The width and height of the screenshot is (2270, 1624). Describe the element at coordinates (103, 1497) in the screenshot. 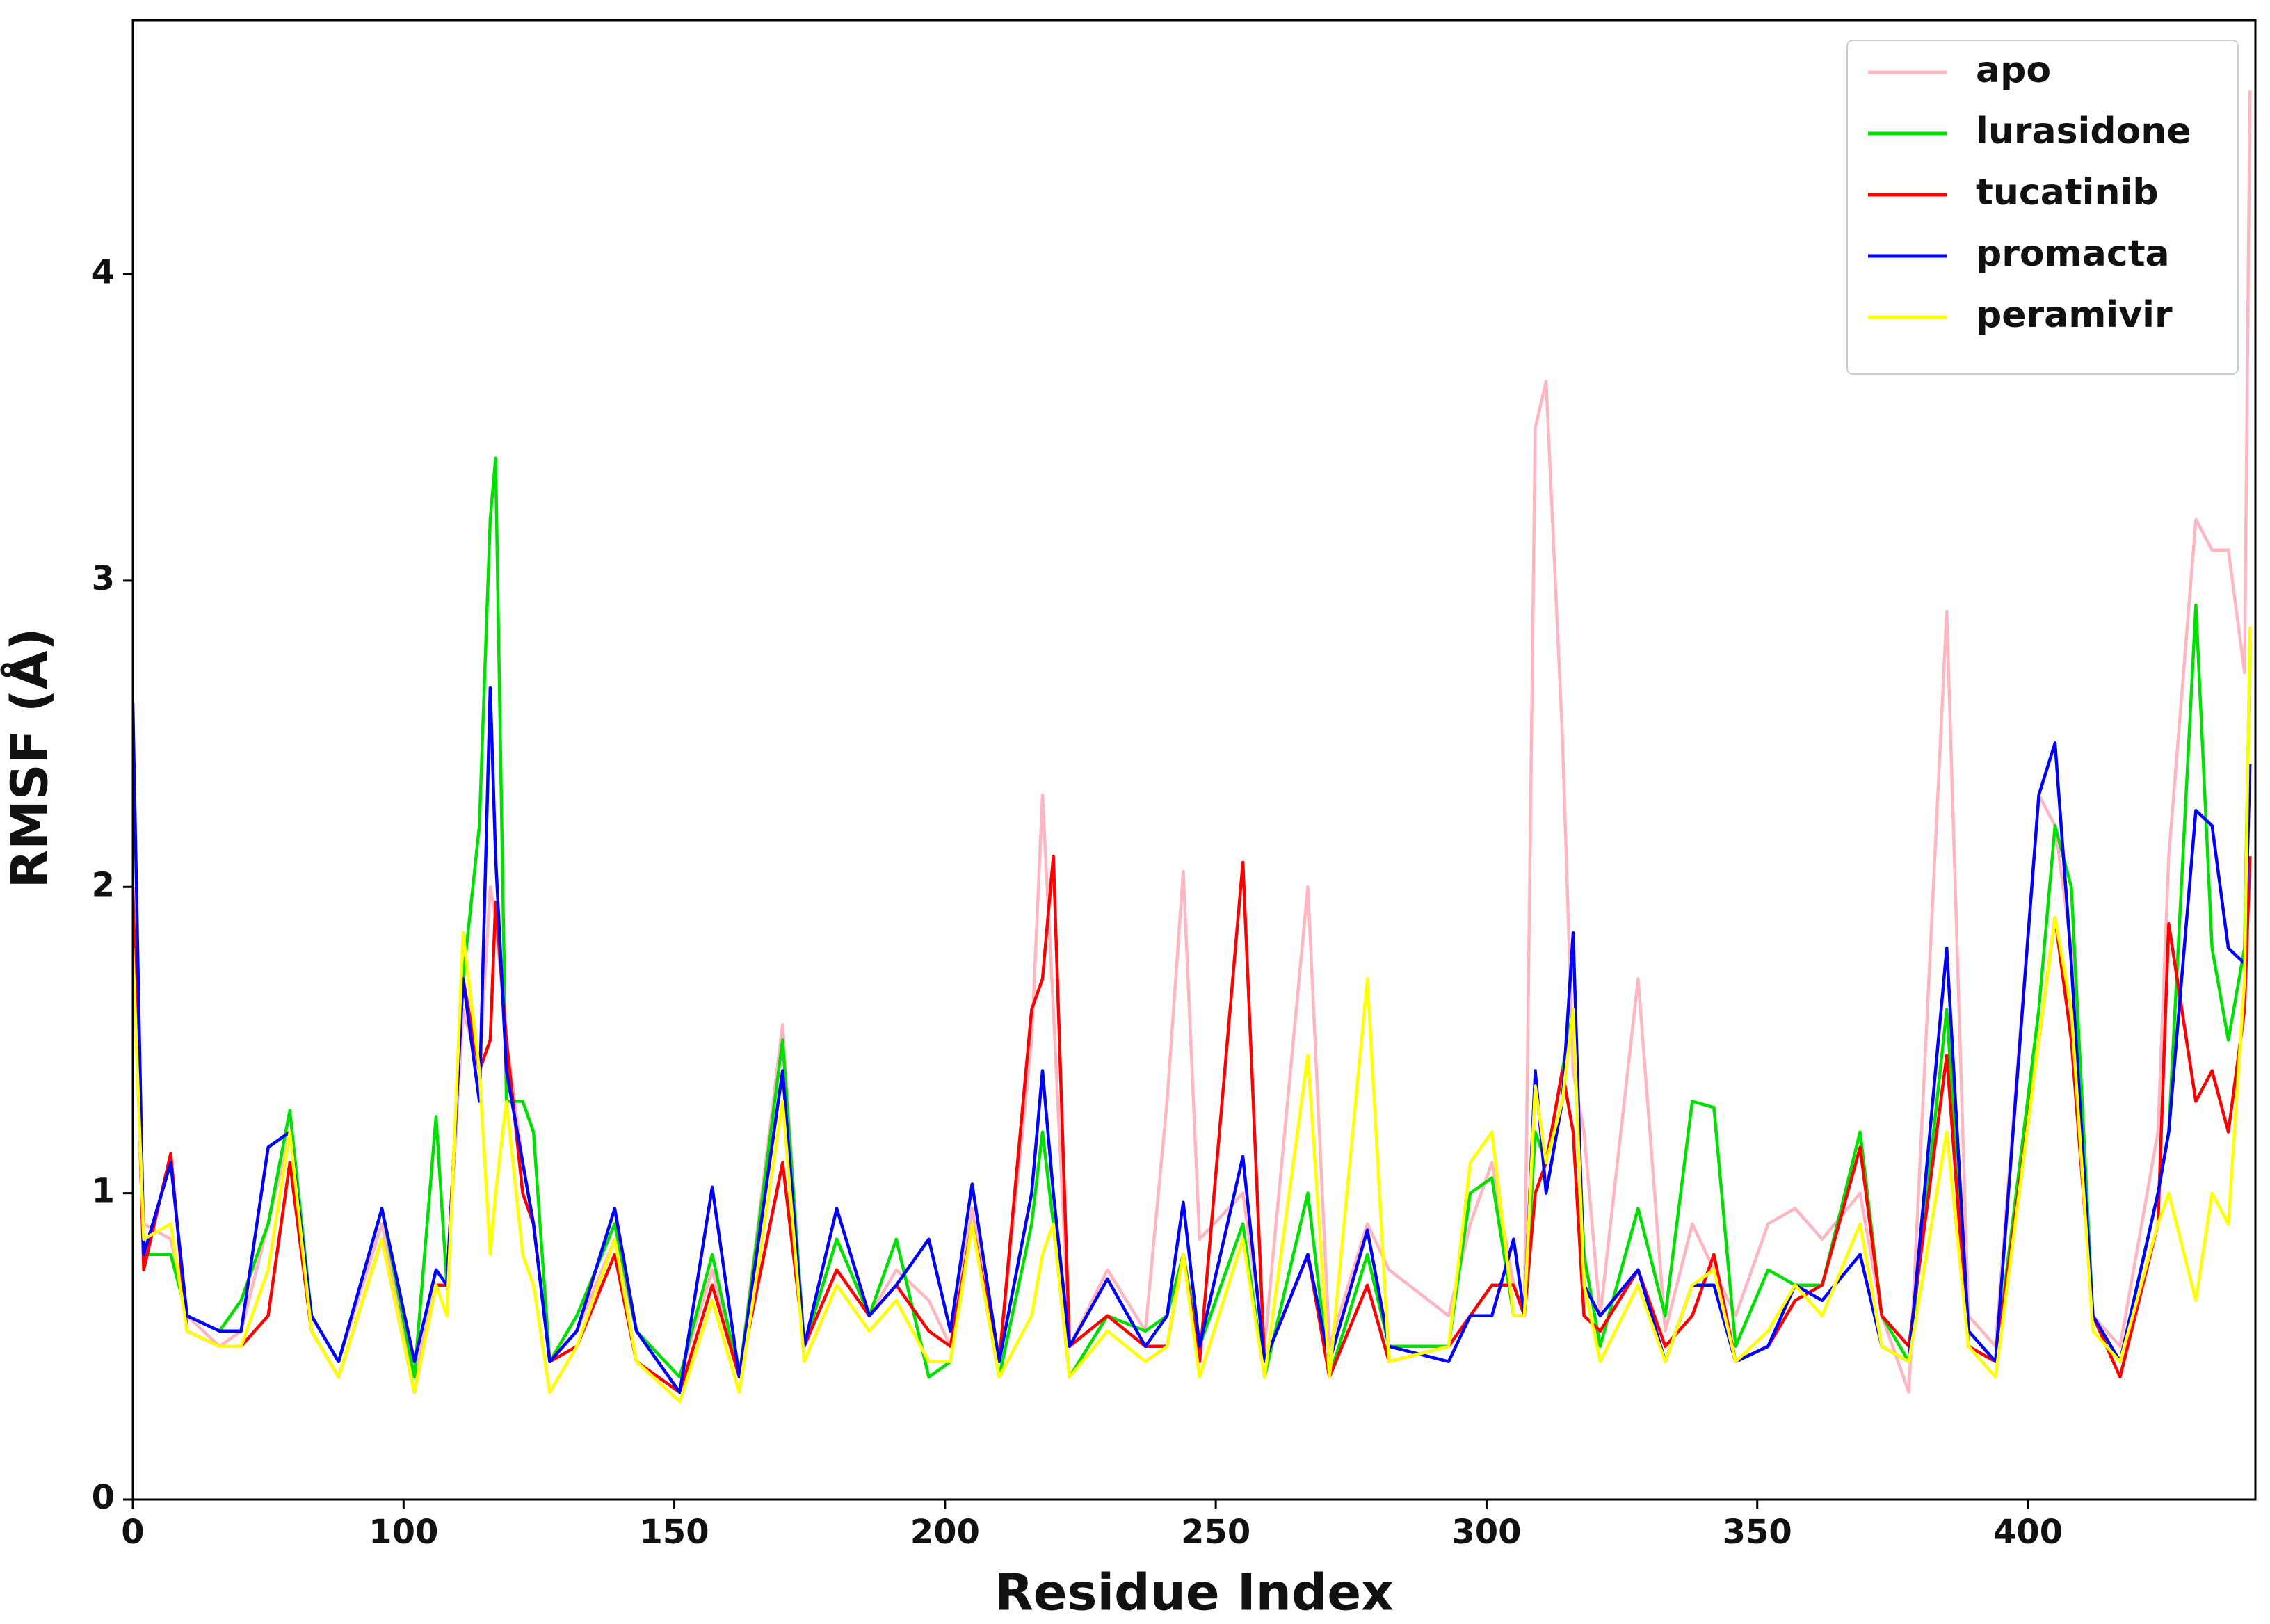

I see `y-tick-label: 0` at that location.